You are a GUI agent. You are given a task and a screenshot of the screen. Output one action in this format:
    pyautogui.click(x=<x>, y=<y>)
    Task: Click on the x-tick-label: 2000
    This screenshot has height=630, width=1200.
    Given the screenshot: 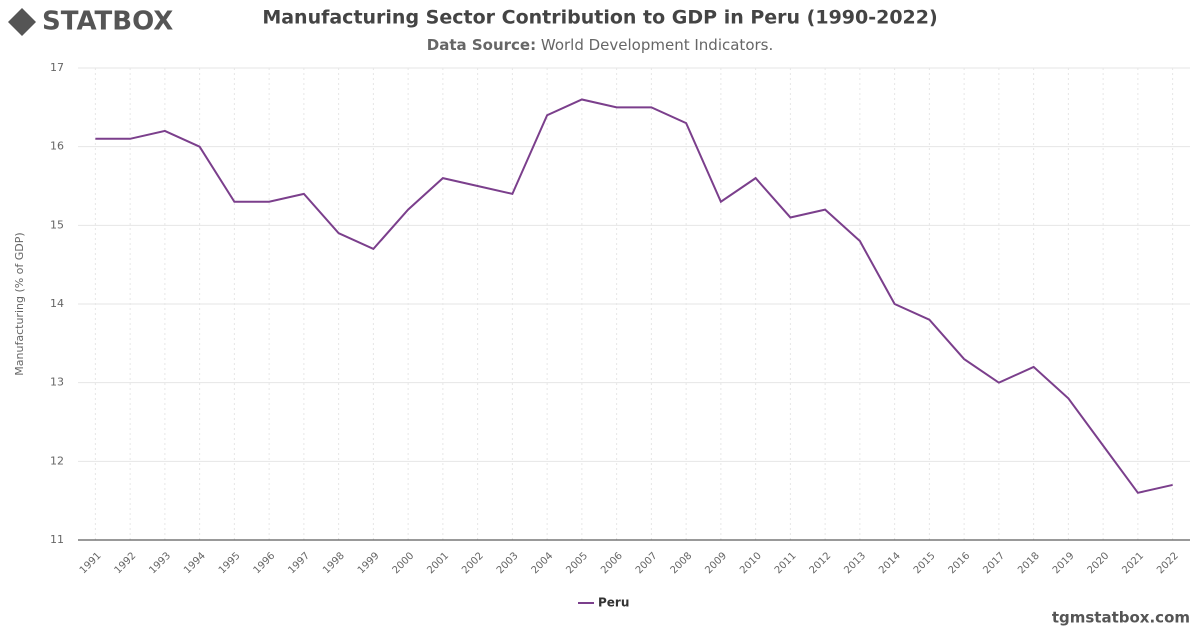 What is the action you would take?
    pyautogui.click(x=404, y=563)
    